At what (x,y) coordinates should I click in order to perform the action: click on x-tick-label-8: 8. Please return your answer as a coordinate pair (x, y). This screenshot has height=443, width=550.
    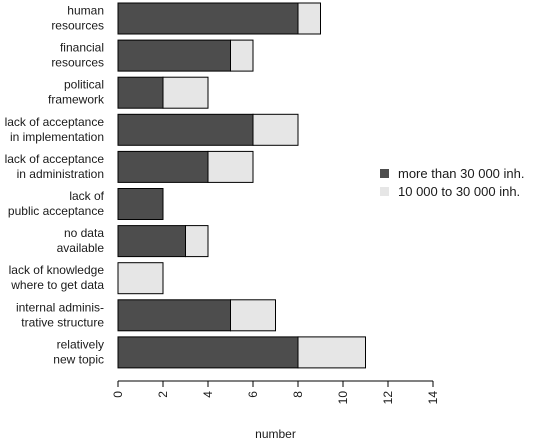
    Looking at the image, I should click on (298, 394).